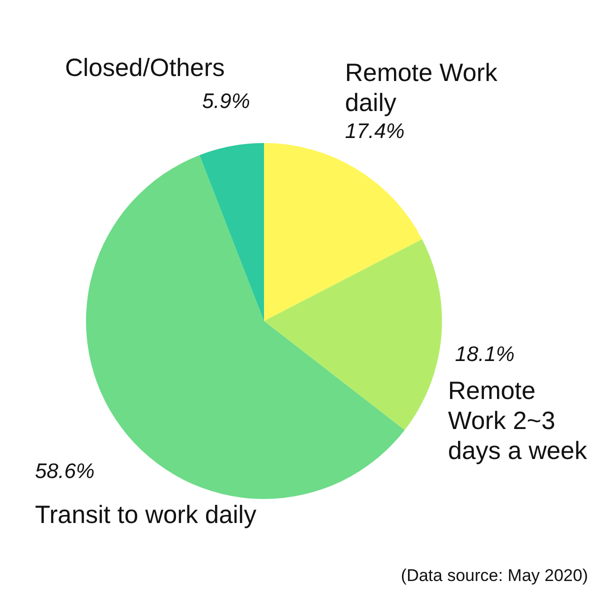  What do you see at coordinates (146, 515) in the screenshot?
I see `slice-label: Transit to work daily` at bounding box center [146, 515].